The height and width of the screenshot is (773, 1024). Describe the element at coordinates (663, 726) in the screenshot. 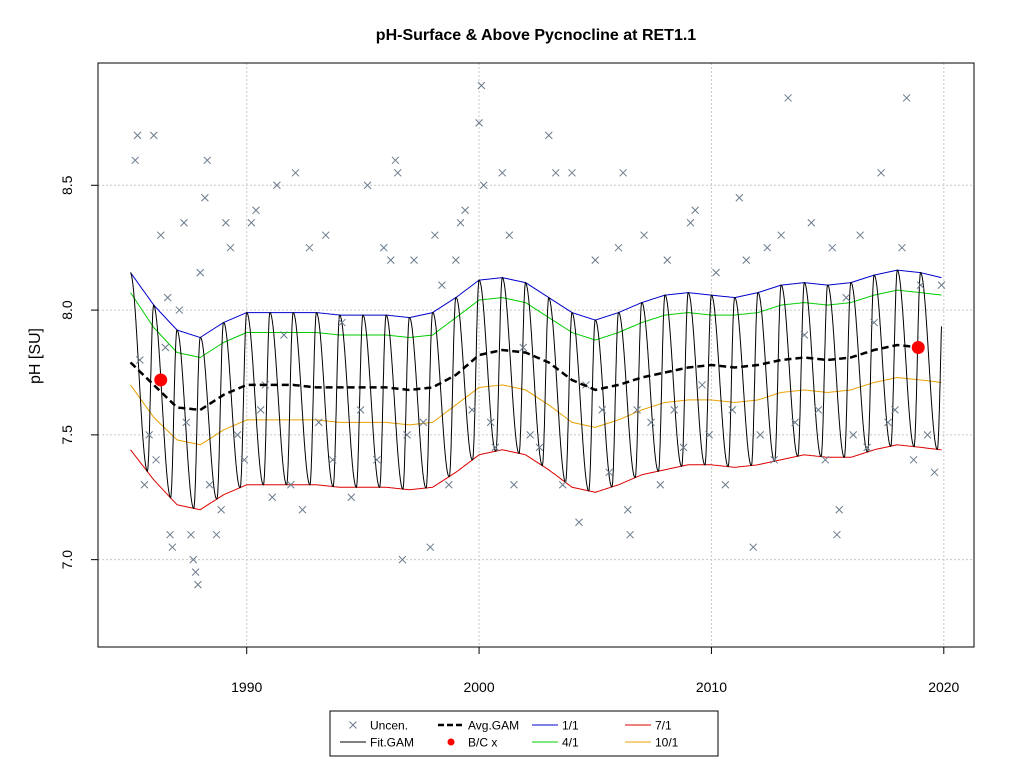

I see `legend-label: 7/1` at that location.